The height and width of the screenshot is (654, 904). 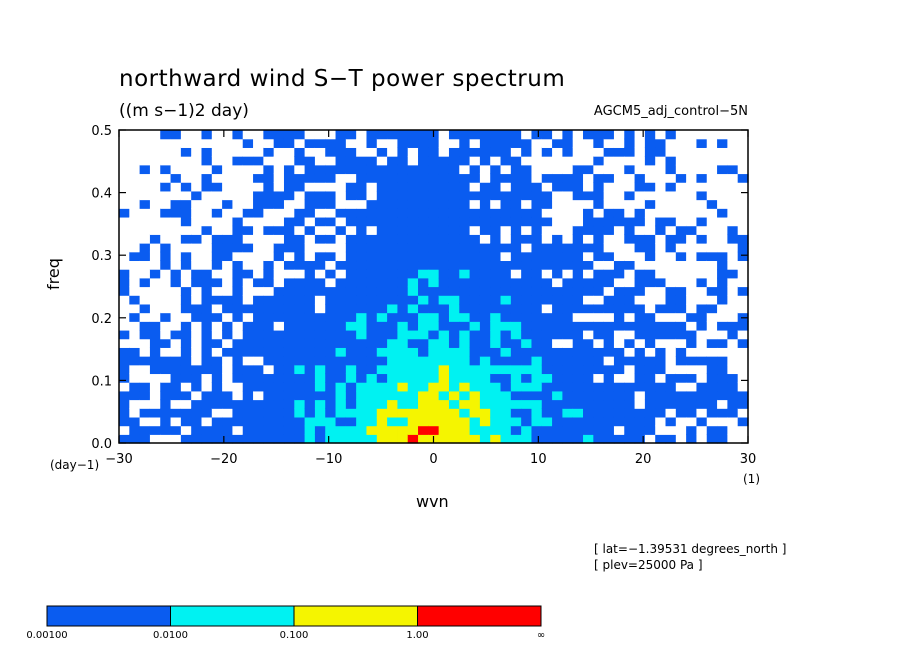 I want to click on y-tick-label: 0.0, so click(x=101, y=444).